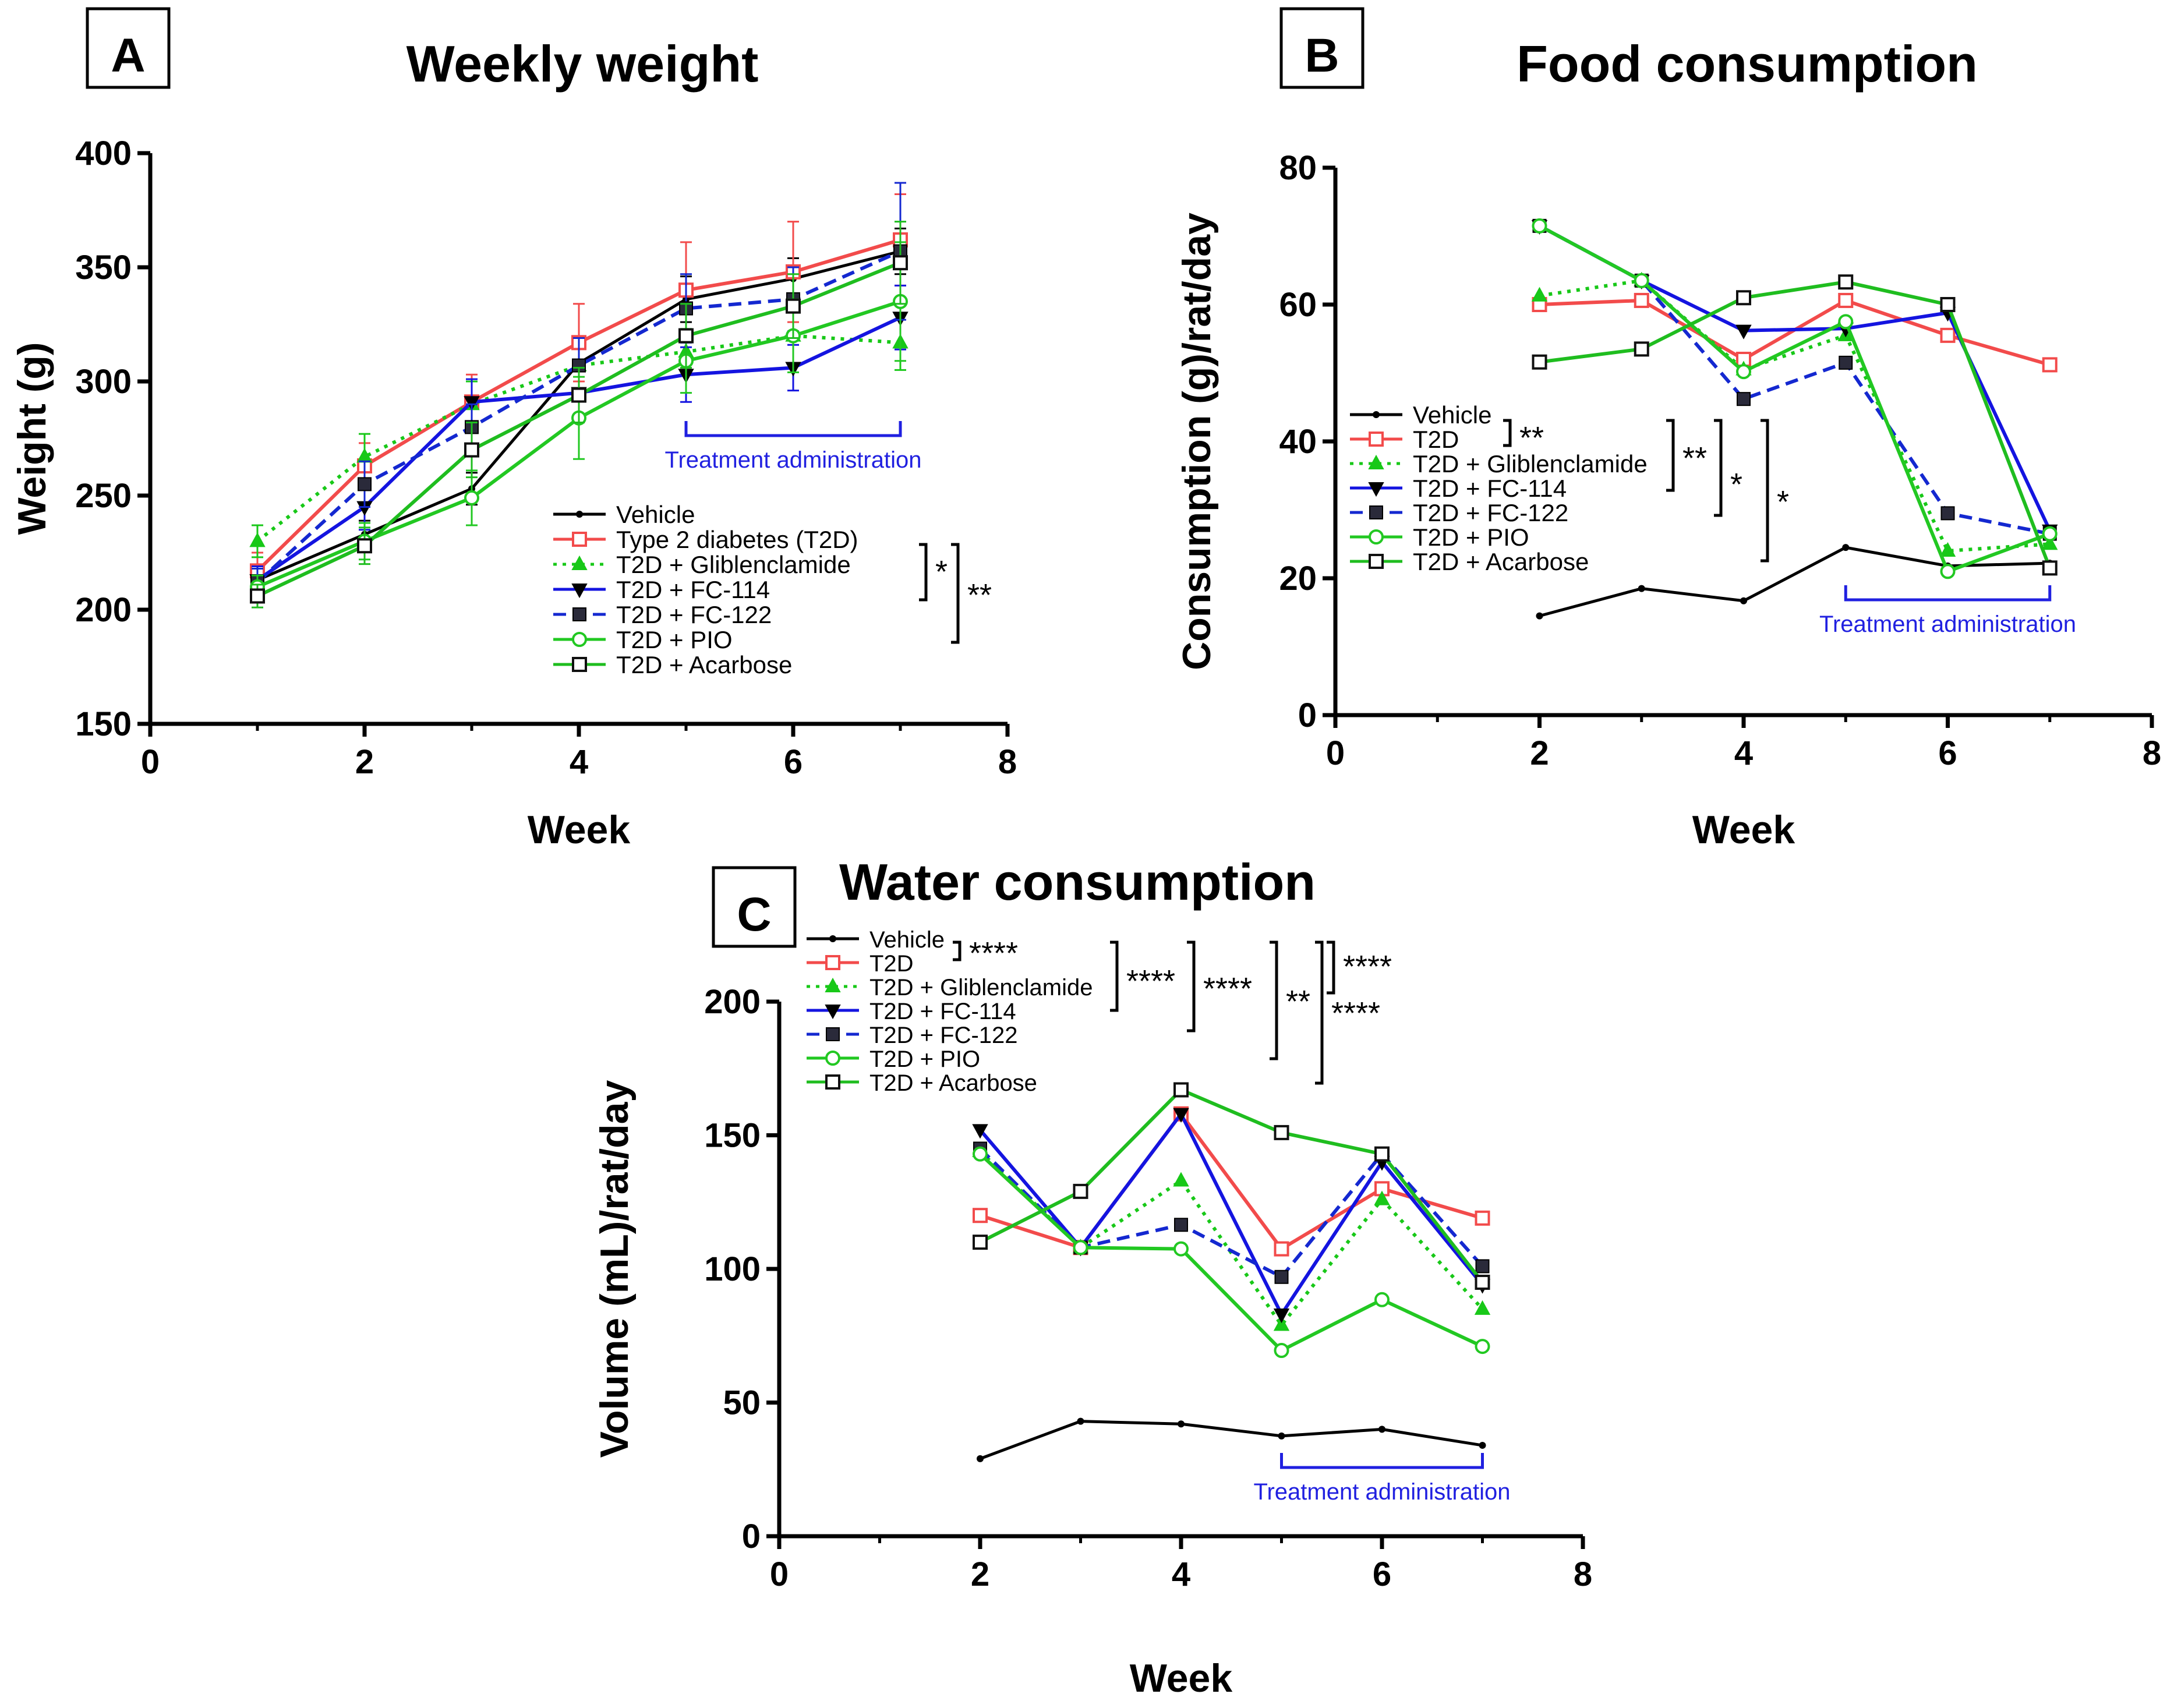  What do you see at coordinates (579, 415) in the screenshot?
I see `series-acarbose` at bounding box center [579, 415].